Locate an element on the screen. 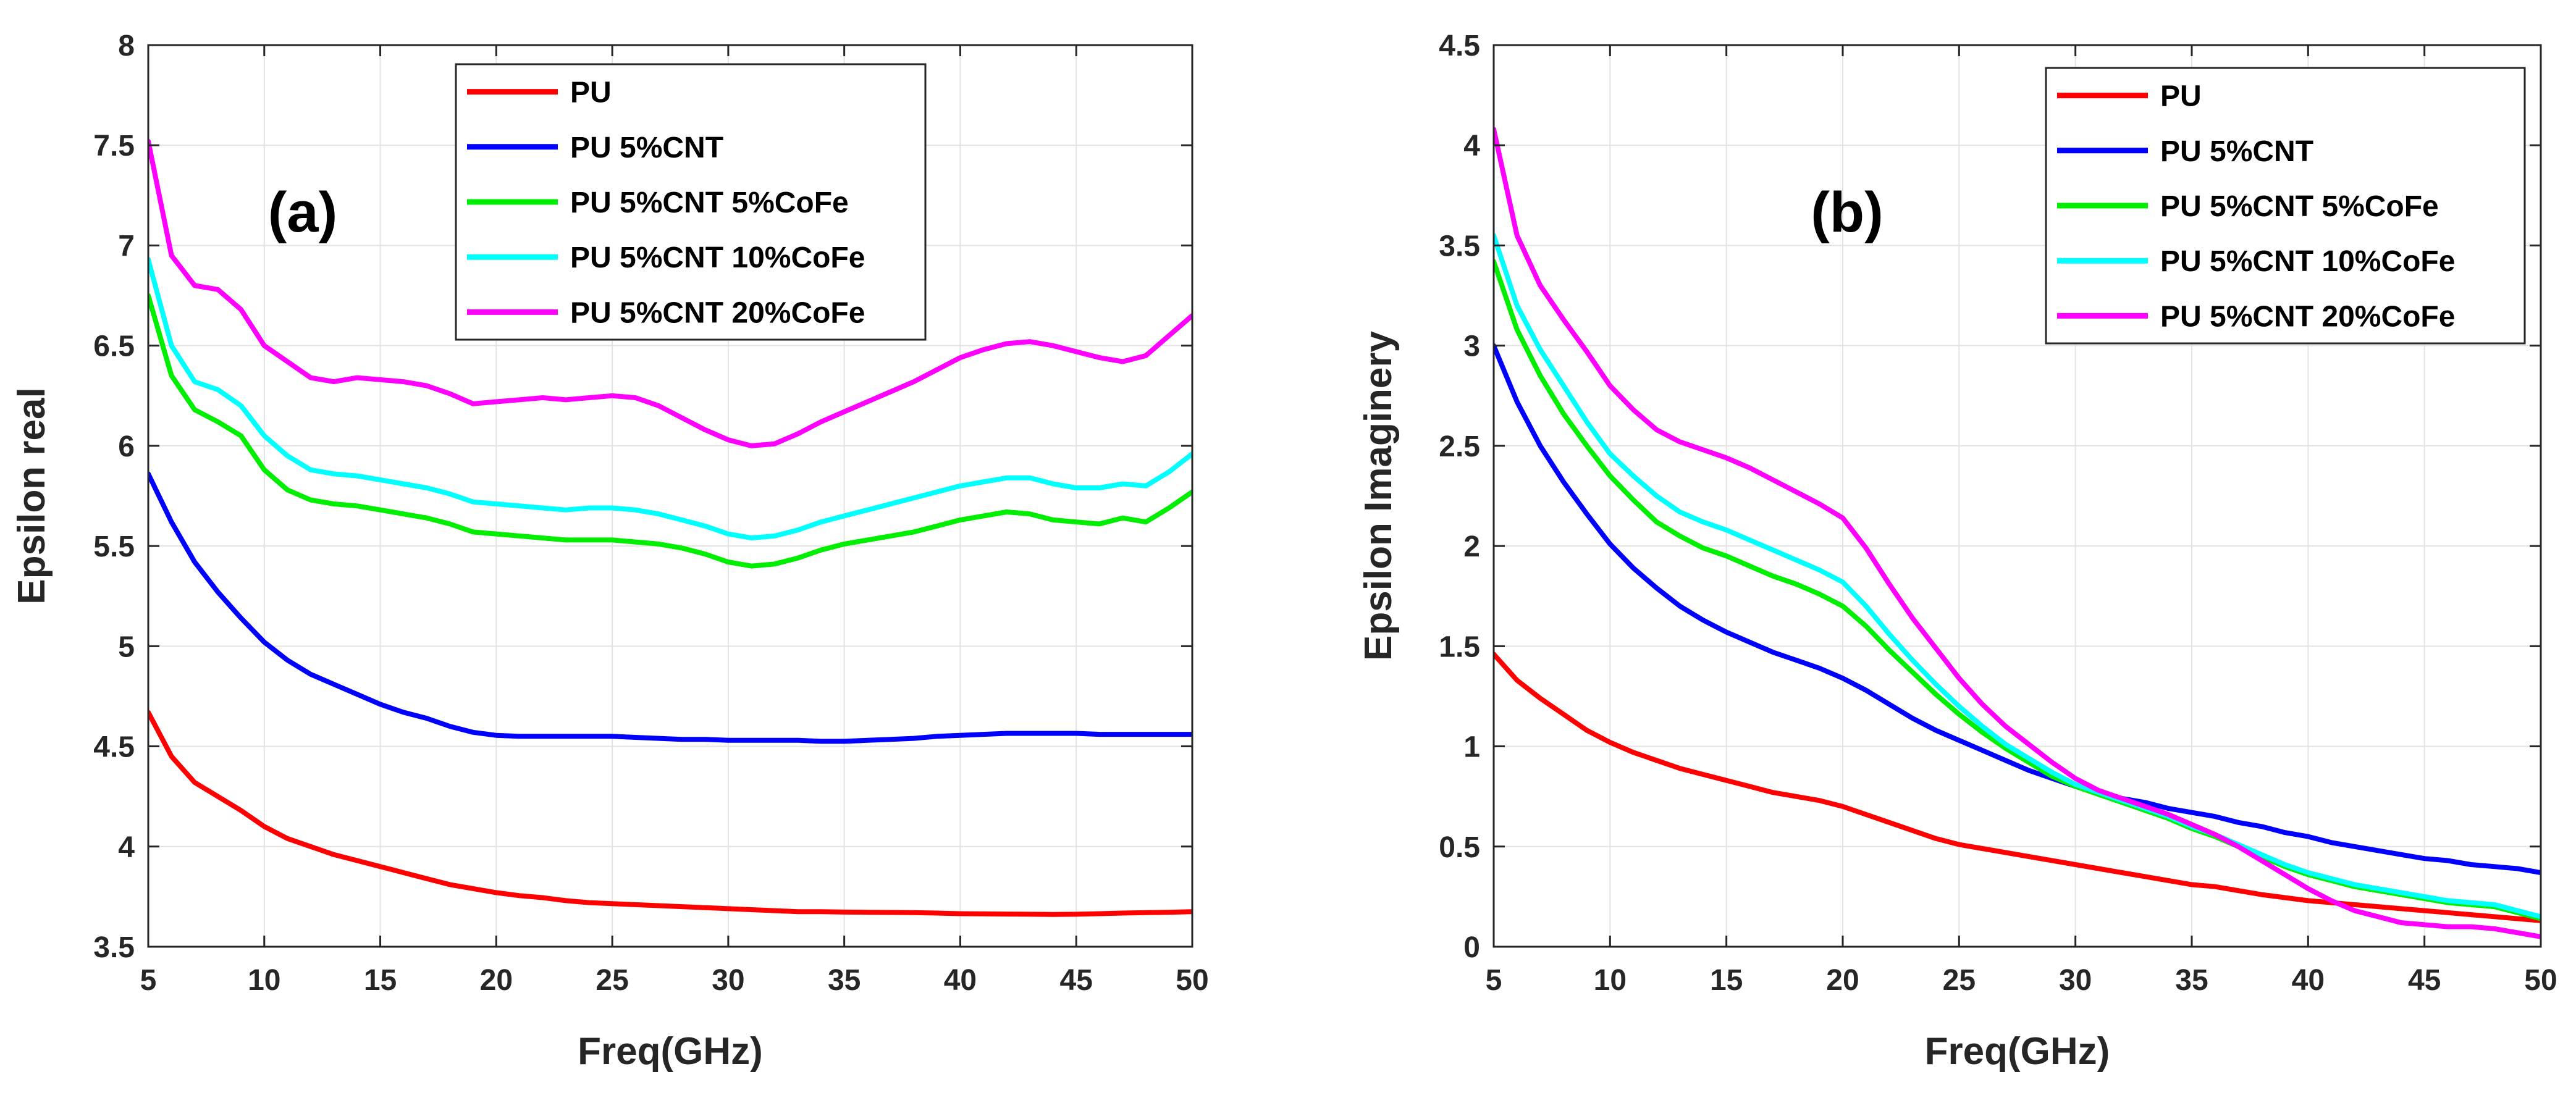 Image resolution: width=2576 pixels, height=1111 pixels. y-tick-label: 6 is located at coordinates (126, 447).